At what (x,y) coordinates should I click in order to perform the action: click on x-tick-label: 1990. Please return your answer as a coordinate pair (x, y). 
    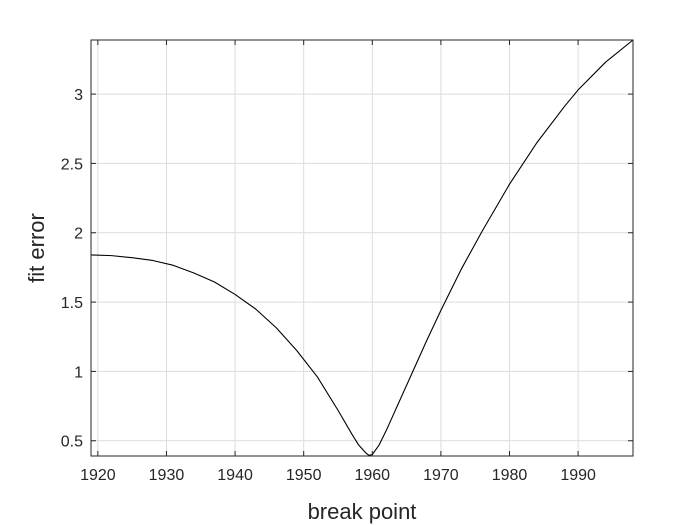
    Looking at the image, I should click on (578, 475).